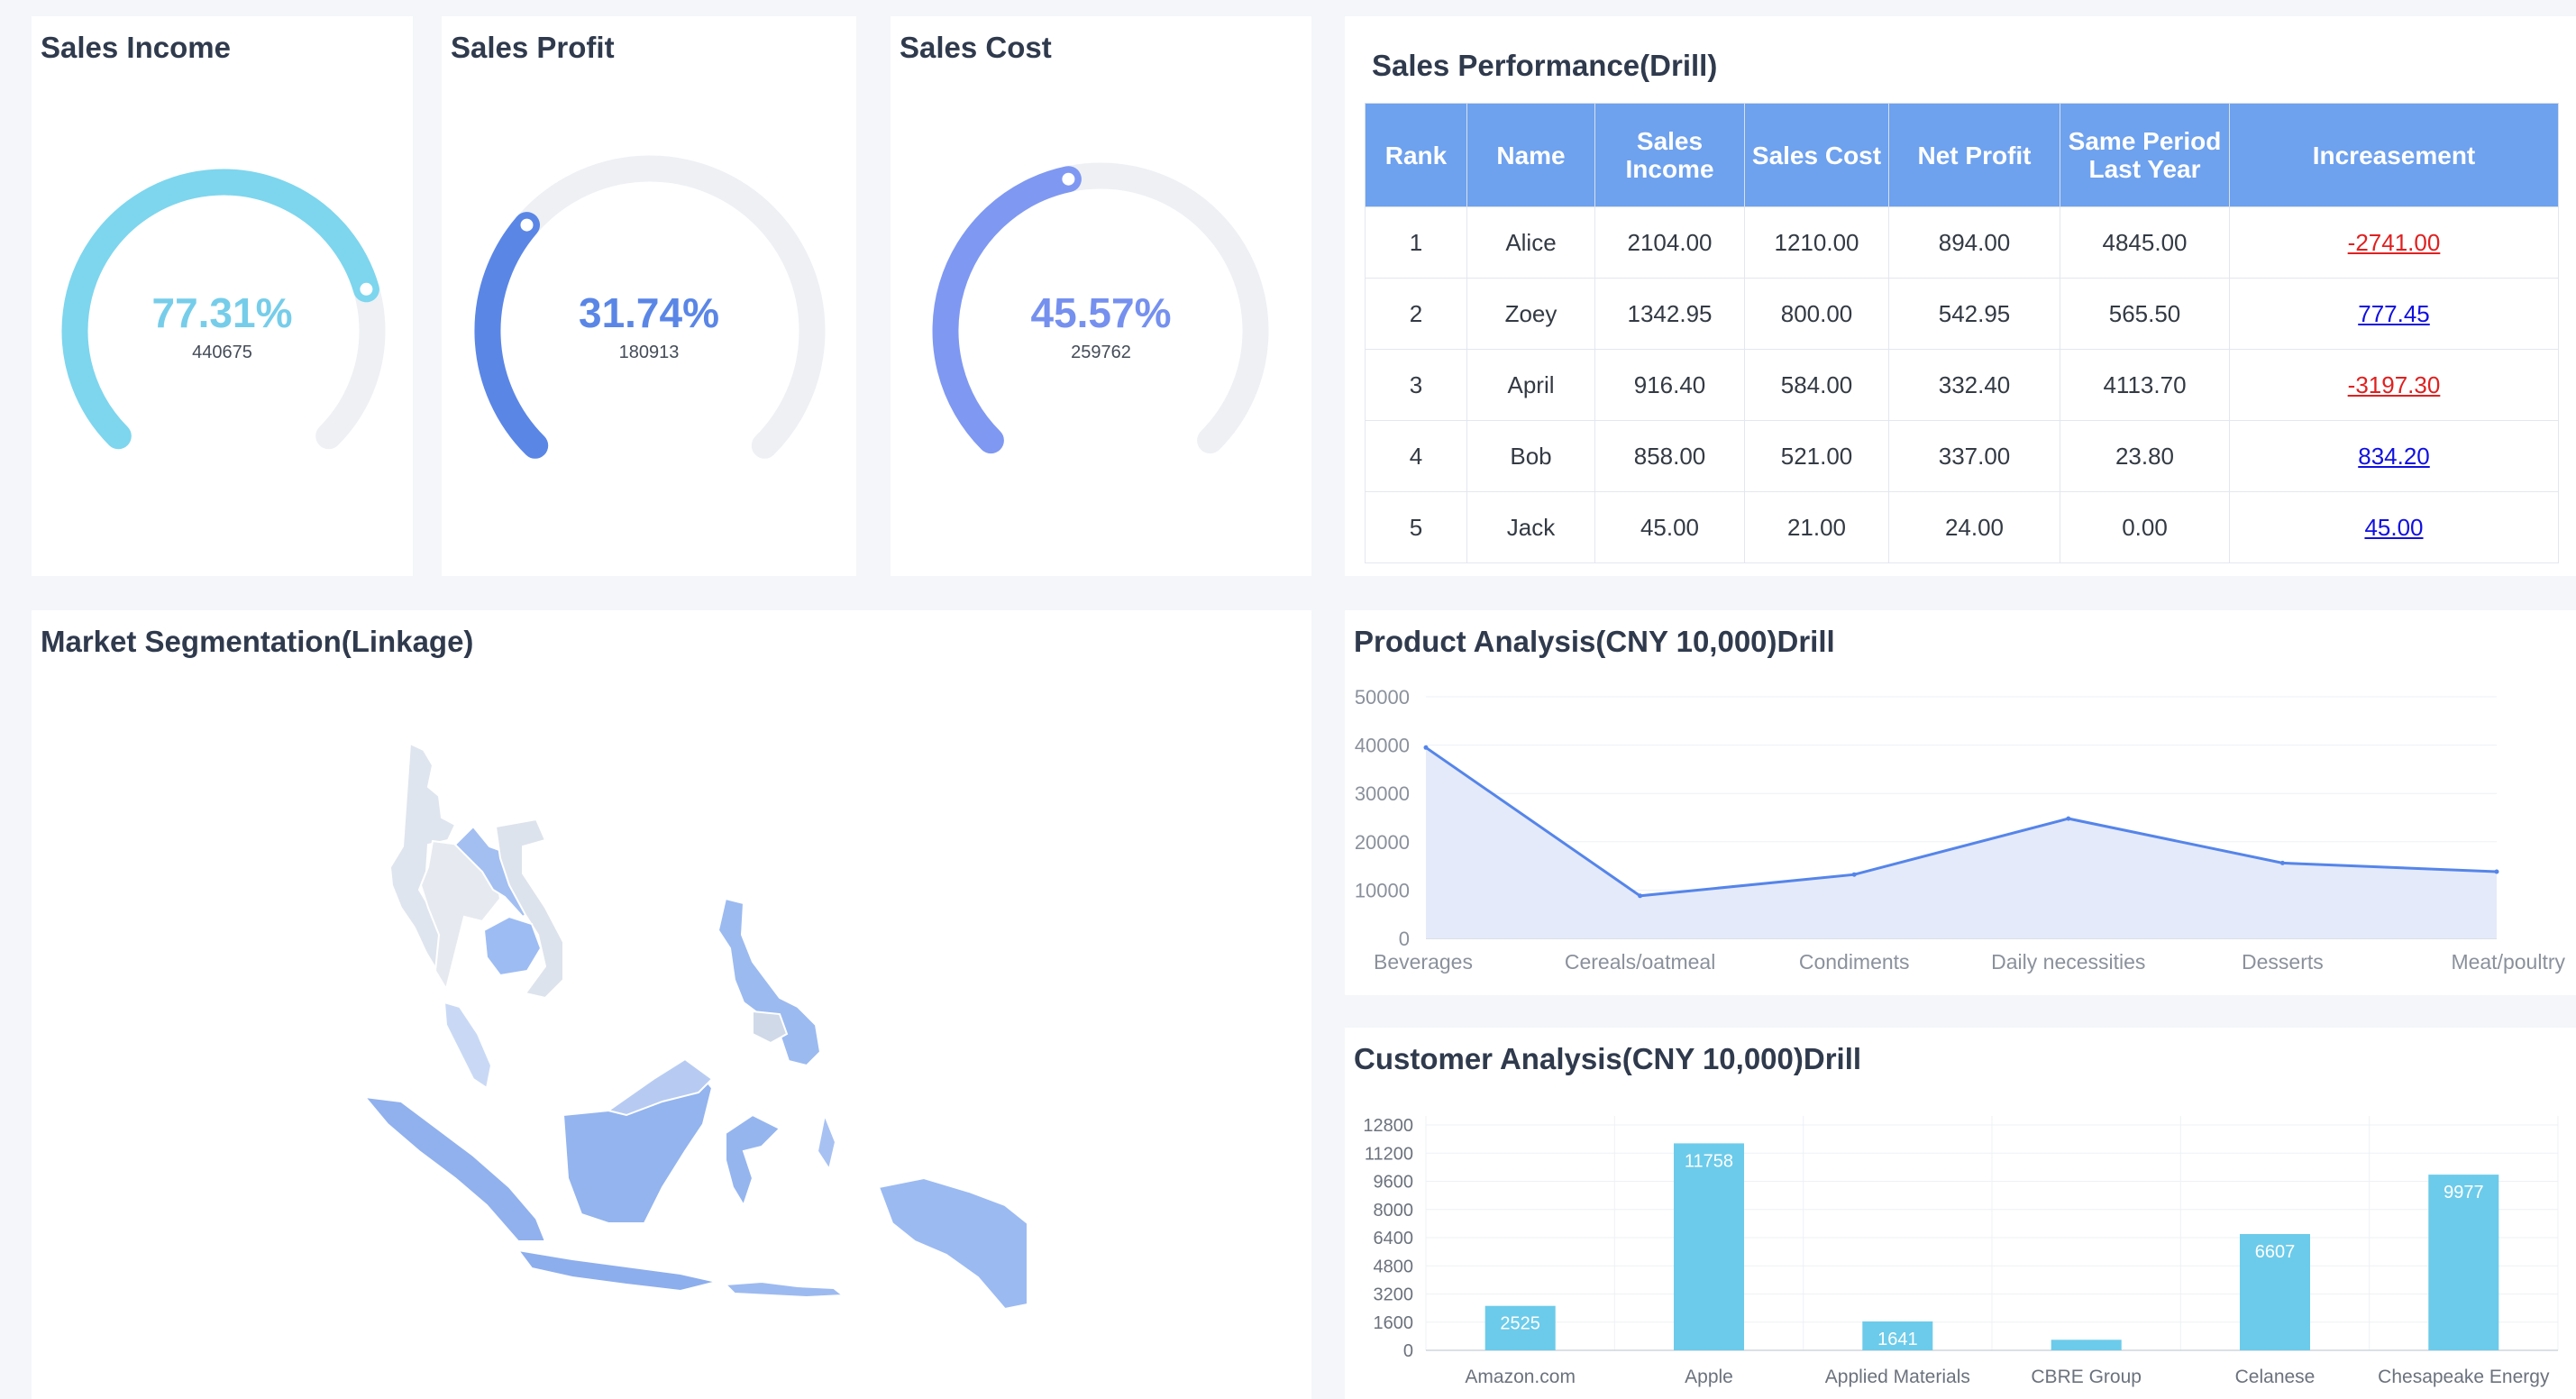 The height and width of the screenshot is (1399, 2576). What do you see at coordinates (1545, 65) in the screenshot?
I see `sales-performance-title: Sales Performance(Drill)` at bounding box center [1545, 65].